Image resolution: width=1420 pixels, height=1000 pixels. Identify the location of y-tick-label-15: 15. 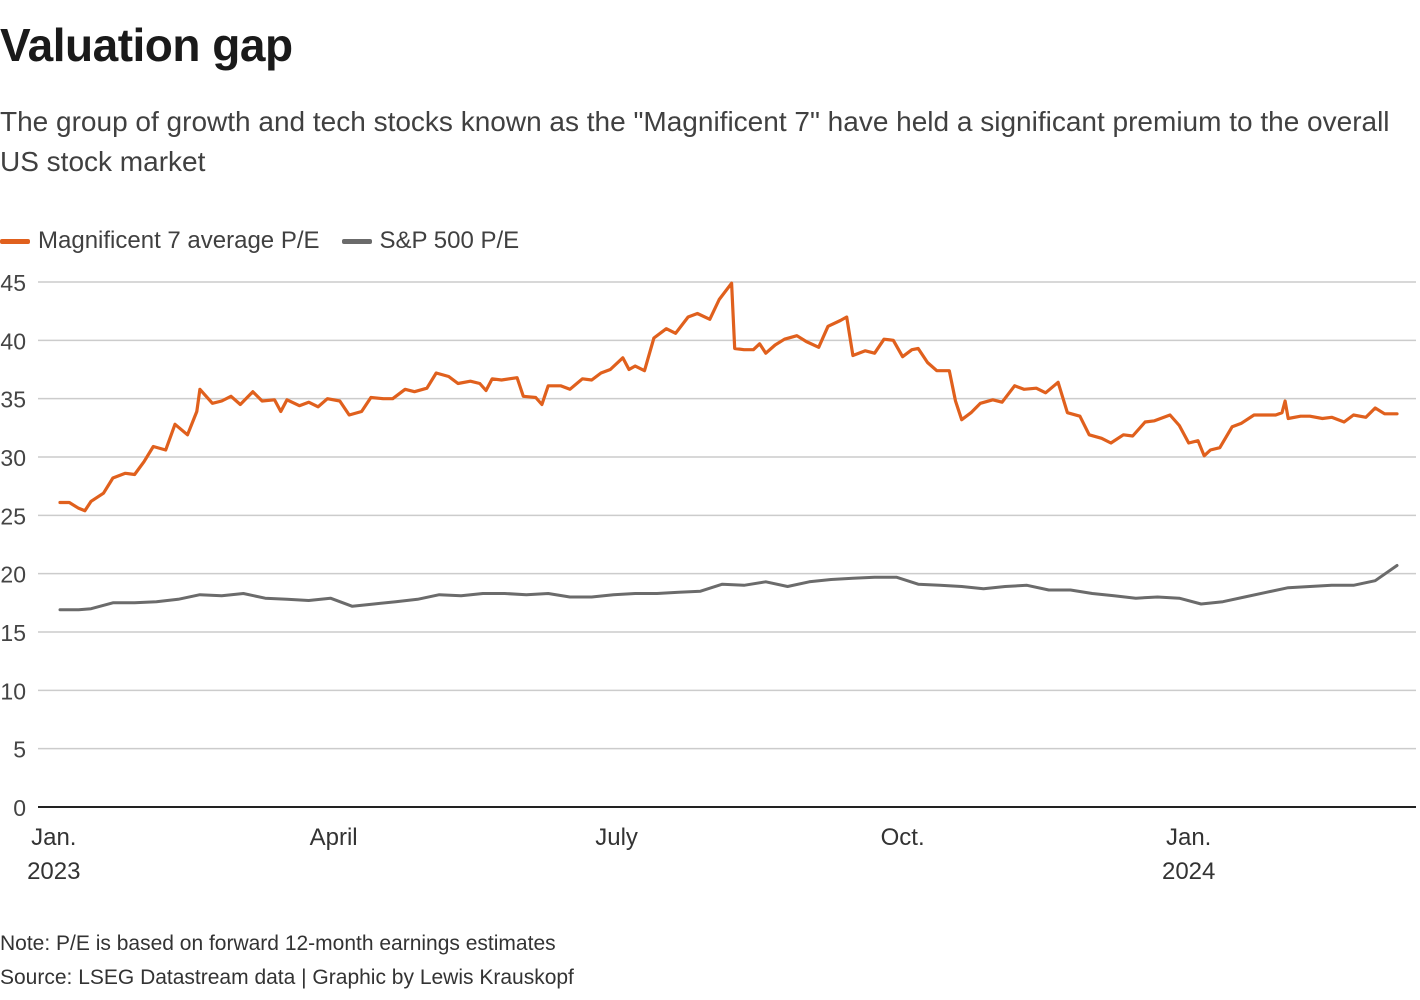
(13, 633).